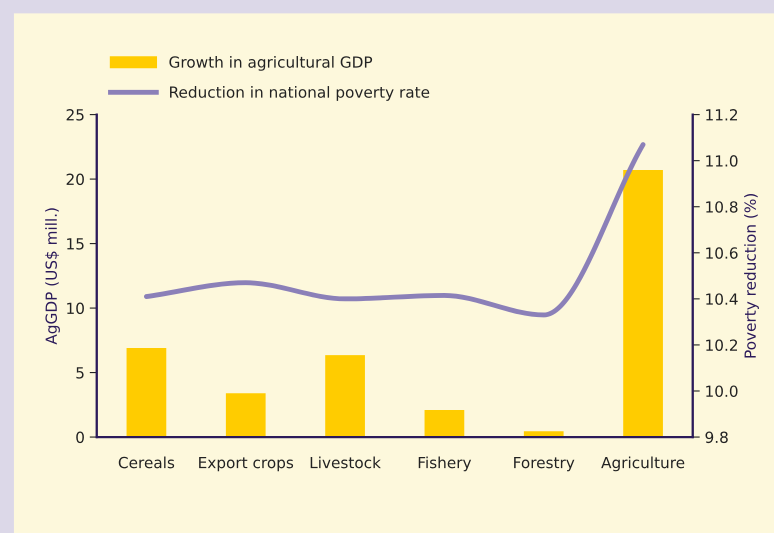 Image resolution: width=774 pixels, height=533 pixels. Describe the element at coordinates (80, 373) in the screenshot. I see `y-tick-label: 5` at that location.